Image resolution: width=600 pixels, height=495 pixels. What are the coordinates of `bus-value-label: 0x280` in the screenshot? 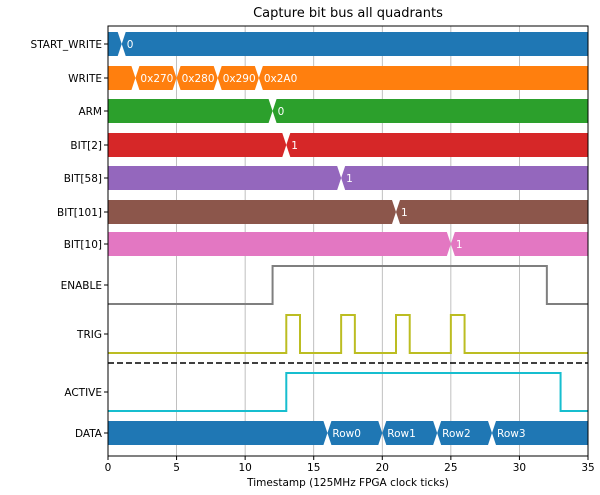 It's located at (198, 79).